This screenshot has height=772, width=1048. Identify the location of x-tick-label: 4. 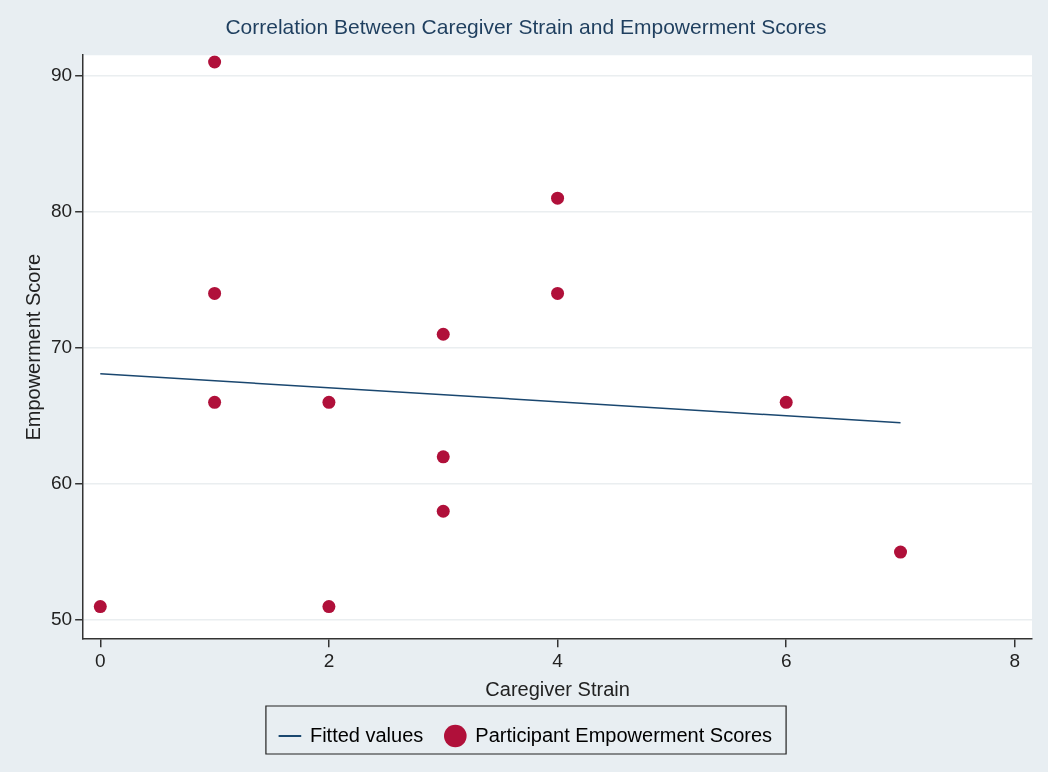
(558, 660).